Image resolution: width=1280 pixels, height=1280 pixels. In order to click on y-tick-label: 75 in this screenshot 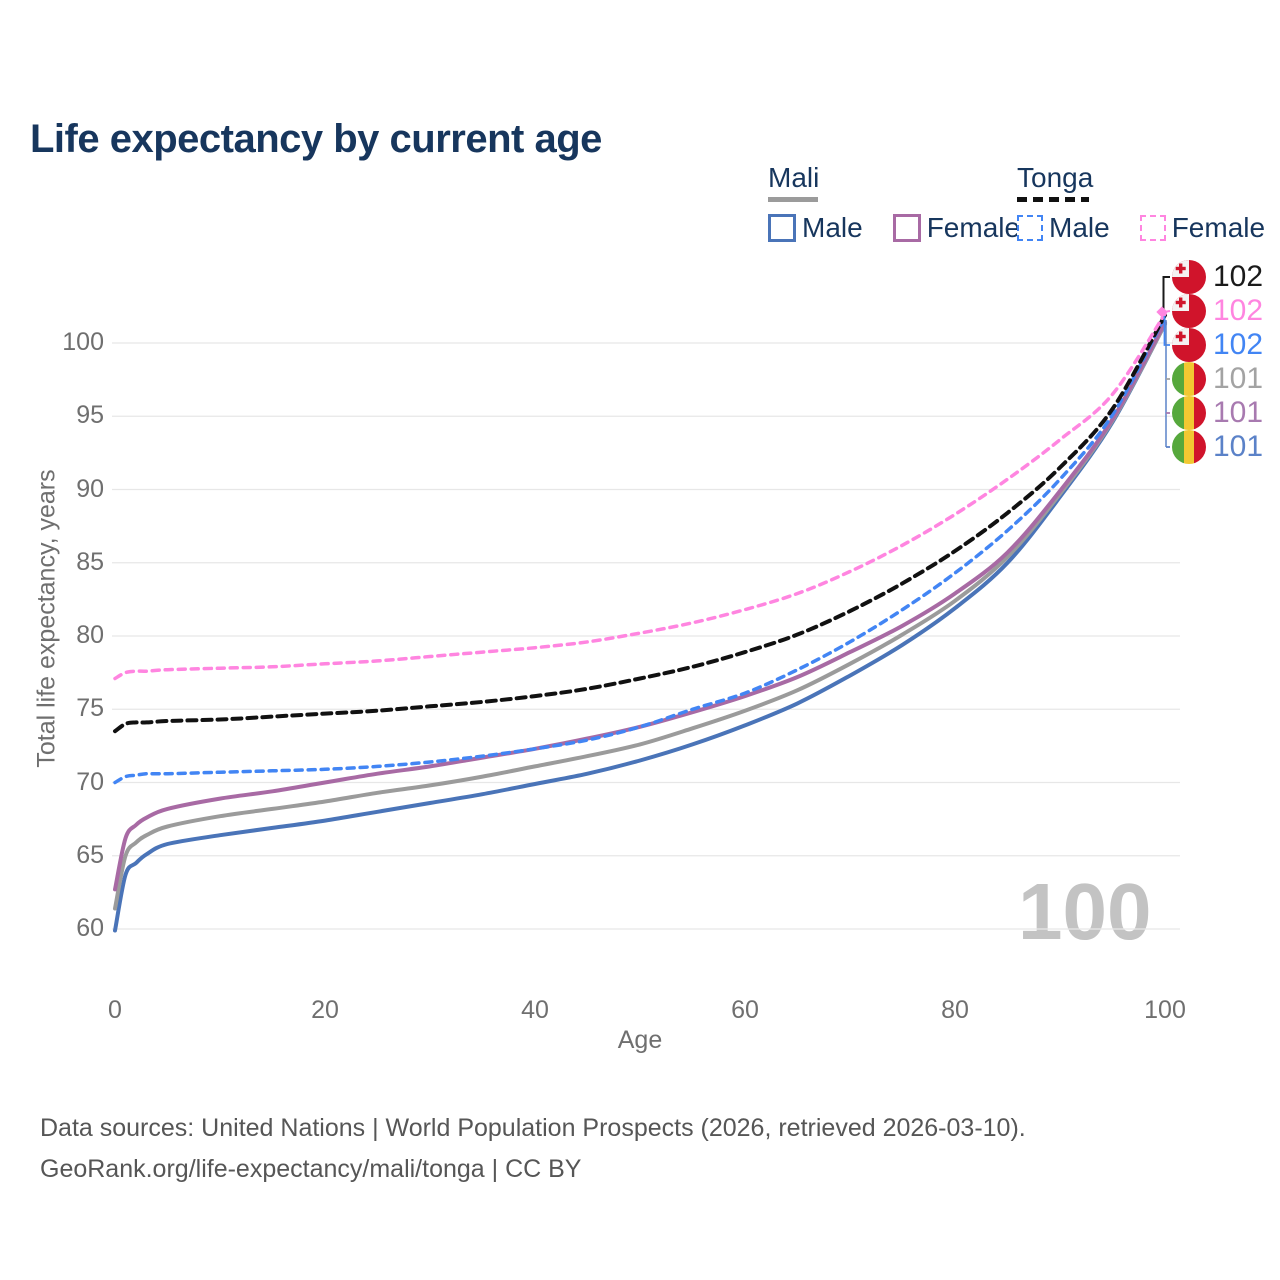, I will do `click(90, 708)`.